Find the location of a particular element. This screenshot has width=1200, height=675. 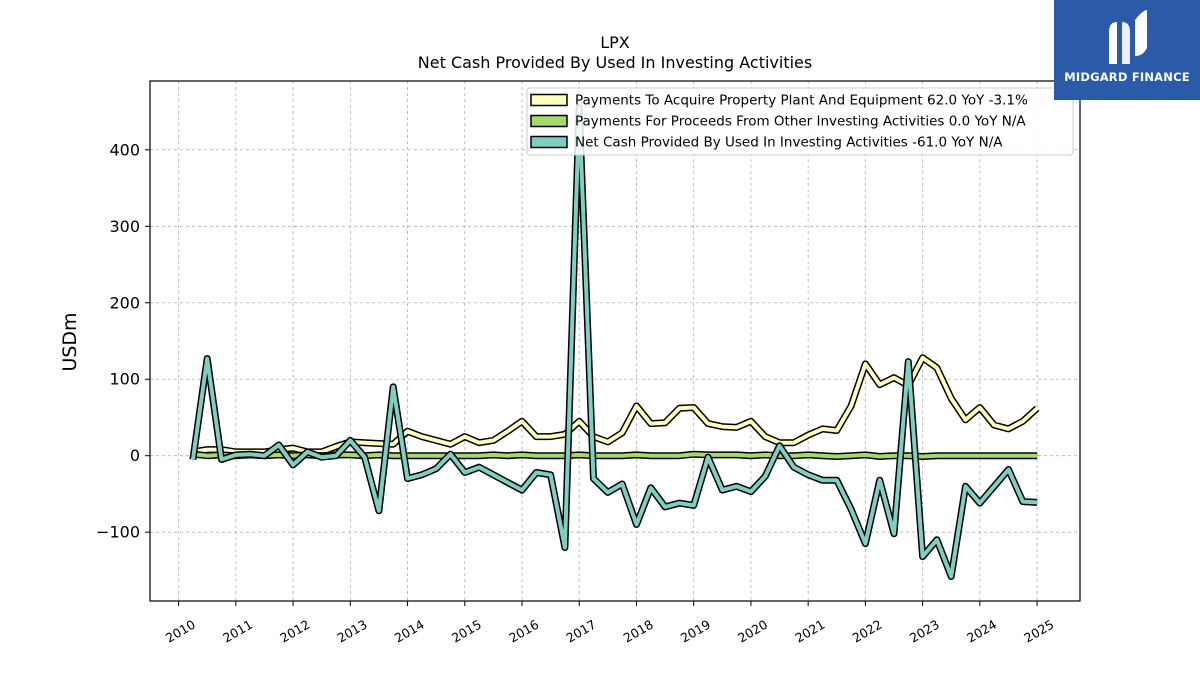

x-tick-label: 2022 is located at coordinates (867, 631).